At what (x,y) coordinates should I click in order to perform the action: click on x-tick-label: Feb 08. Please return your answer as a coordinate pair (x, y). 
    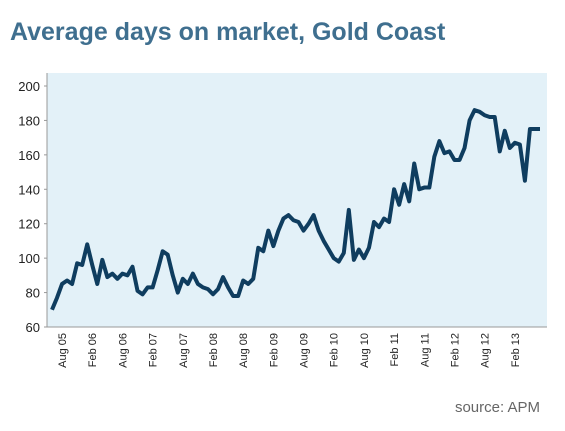
    Looking at the image, I should click on (214, 350).